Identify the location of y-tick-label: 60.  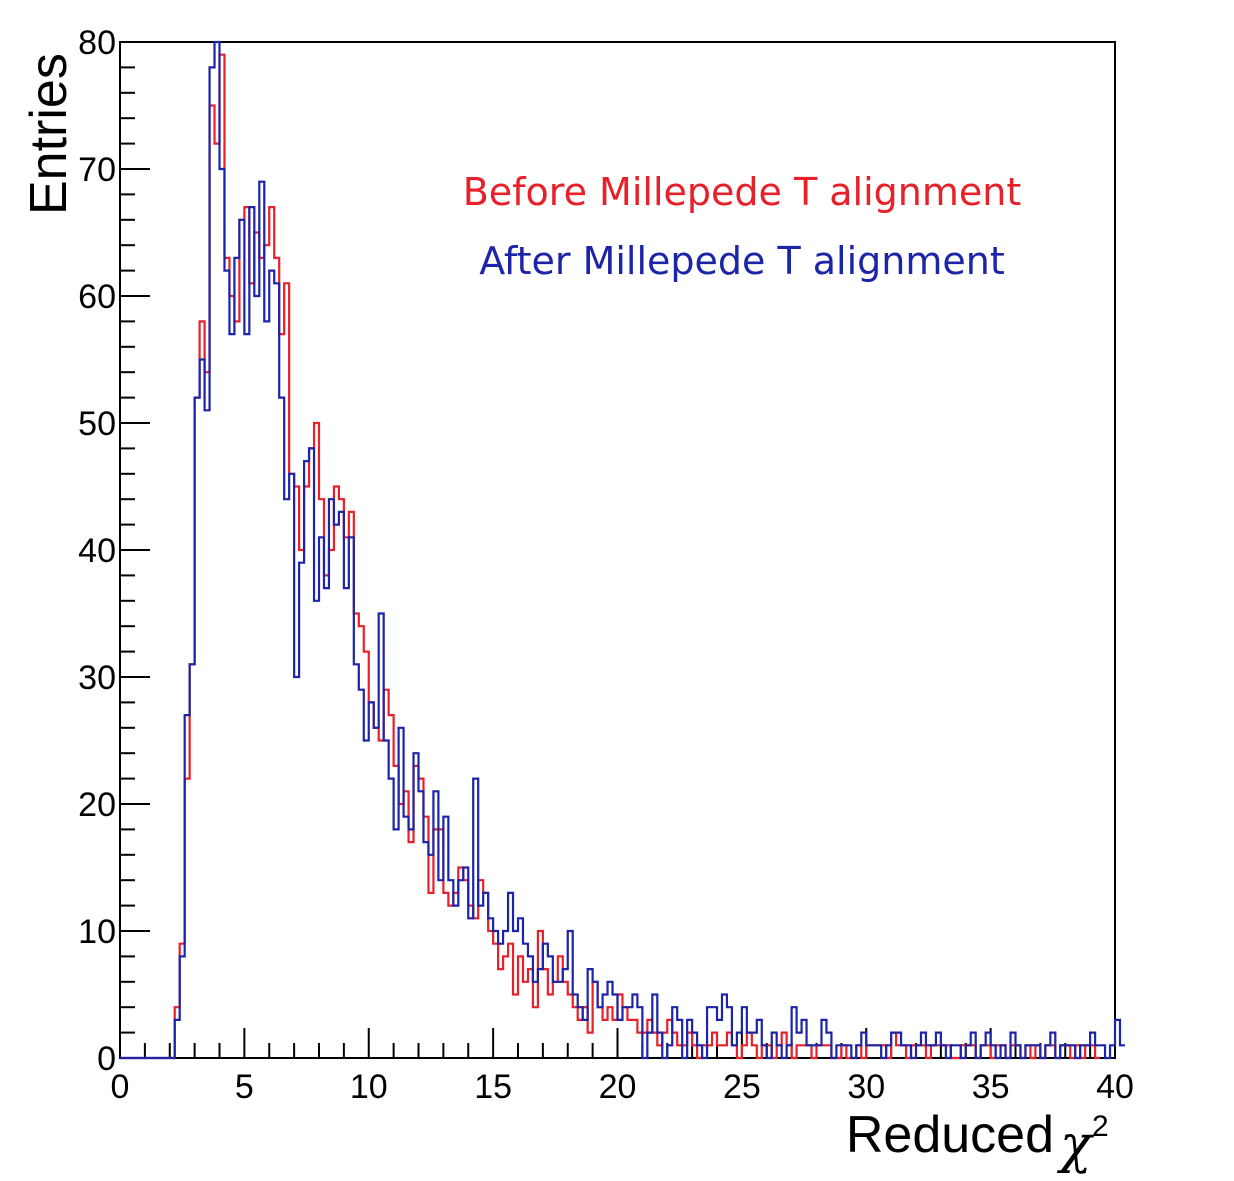
(97, 297).